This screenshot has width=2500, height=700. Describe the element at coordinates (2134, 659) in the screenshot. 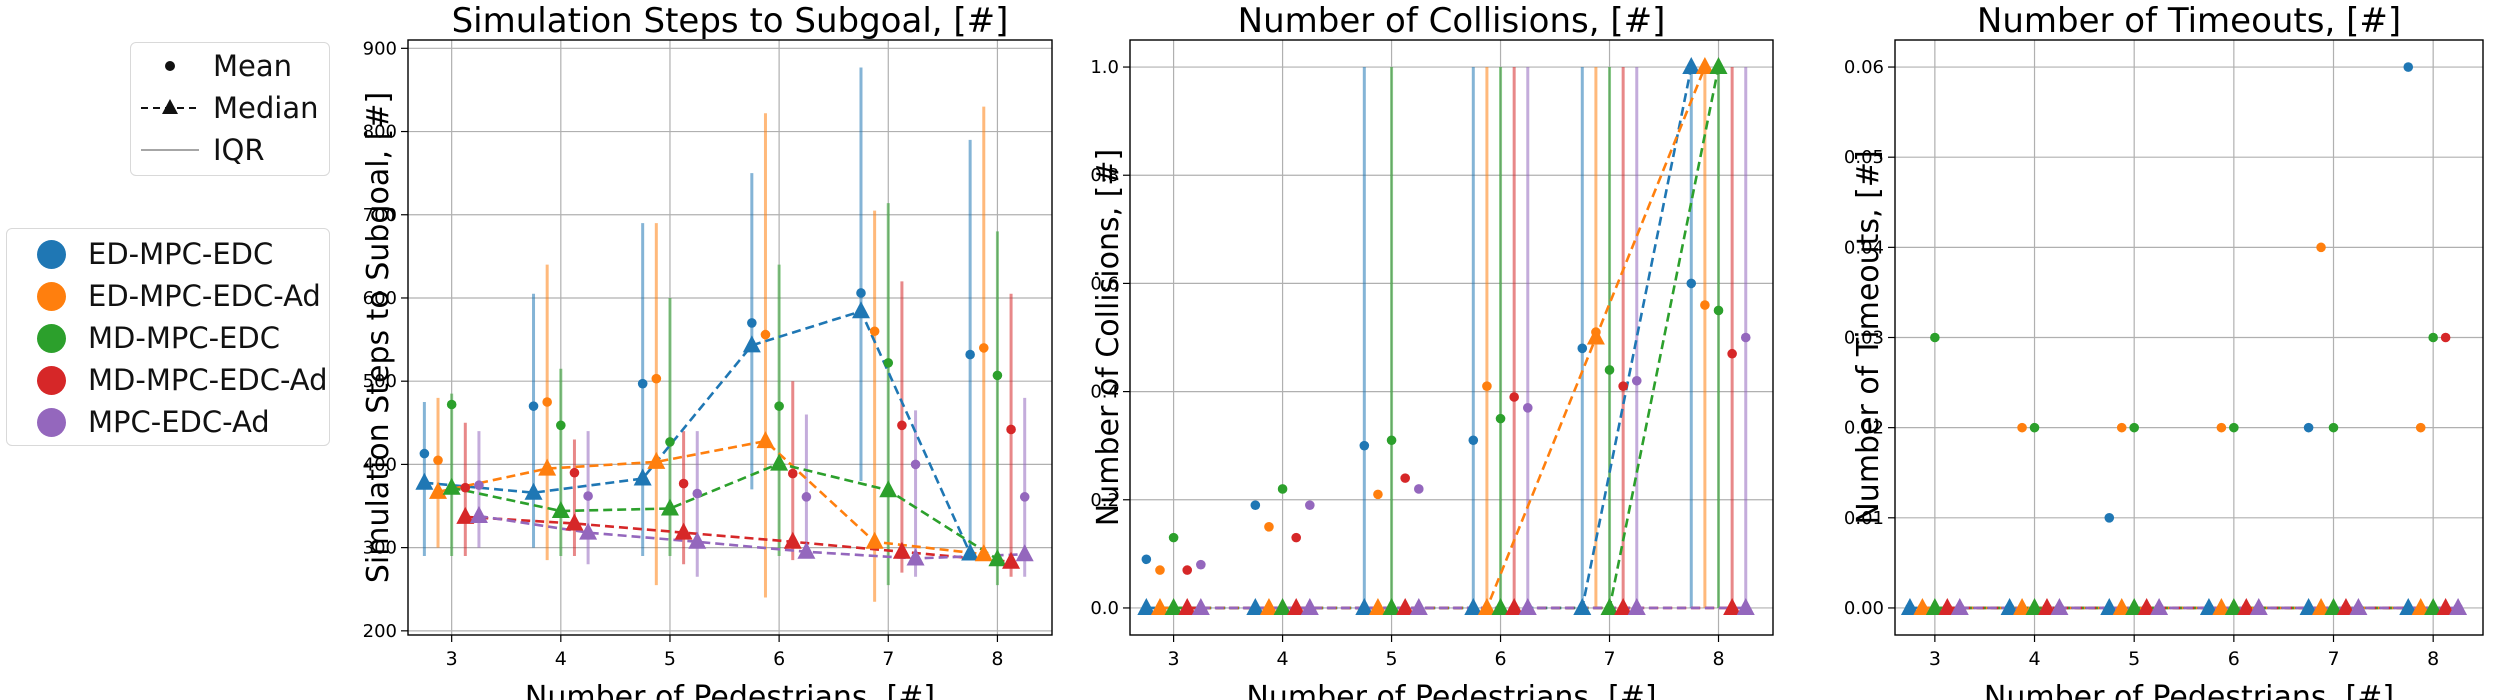

I see `x-tick-label: 5` at that location.